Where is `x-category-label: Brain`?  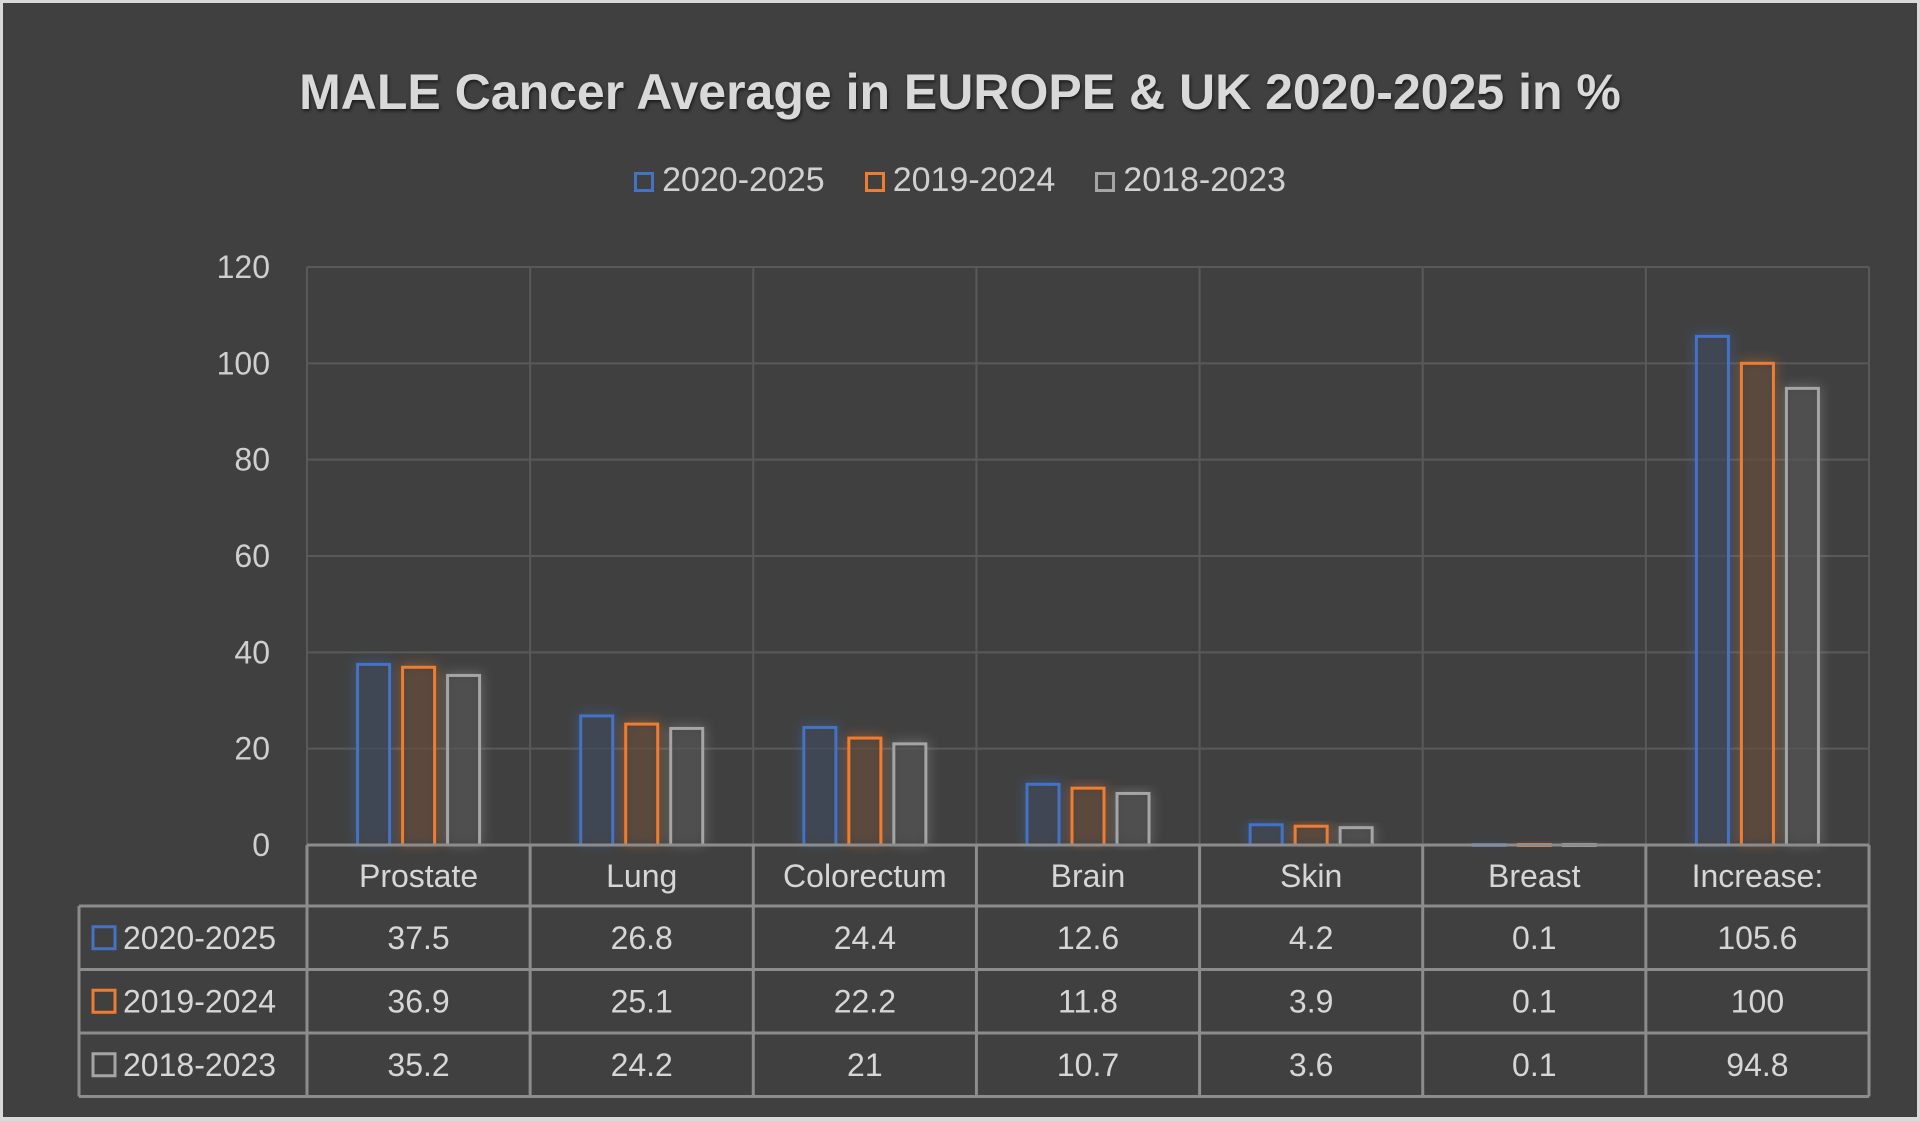
x-category-label: Brain is located at coordinates (1088, 876).